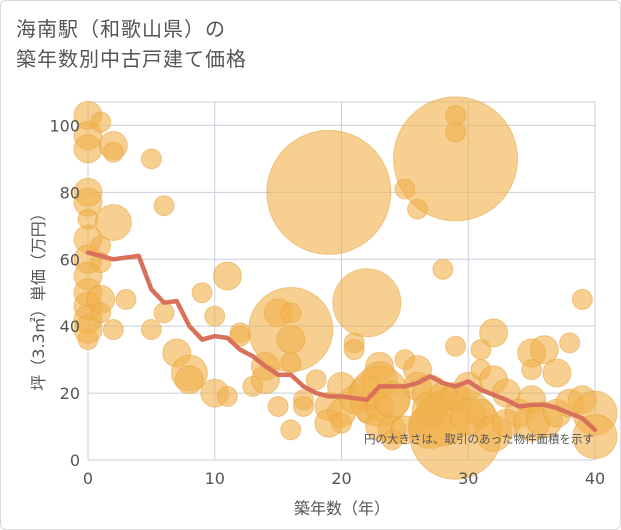  Describe the element at coordinates (64, 125) in the screenshot. I see `y-tick-label: 100` at that location.